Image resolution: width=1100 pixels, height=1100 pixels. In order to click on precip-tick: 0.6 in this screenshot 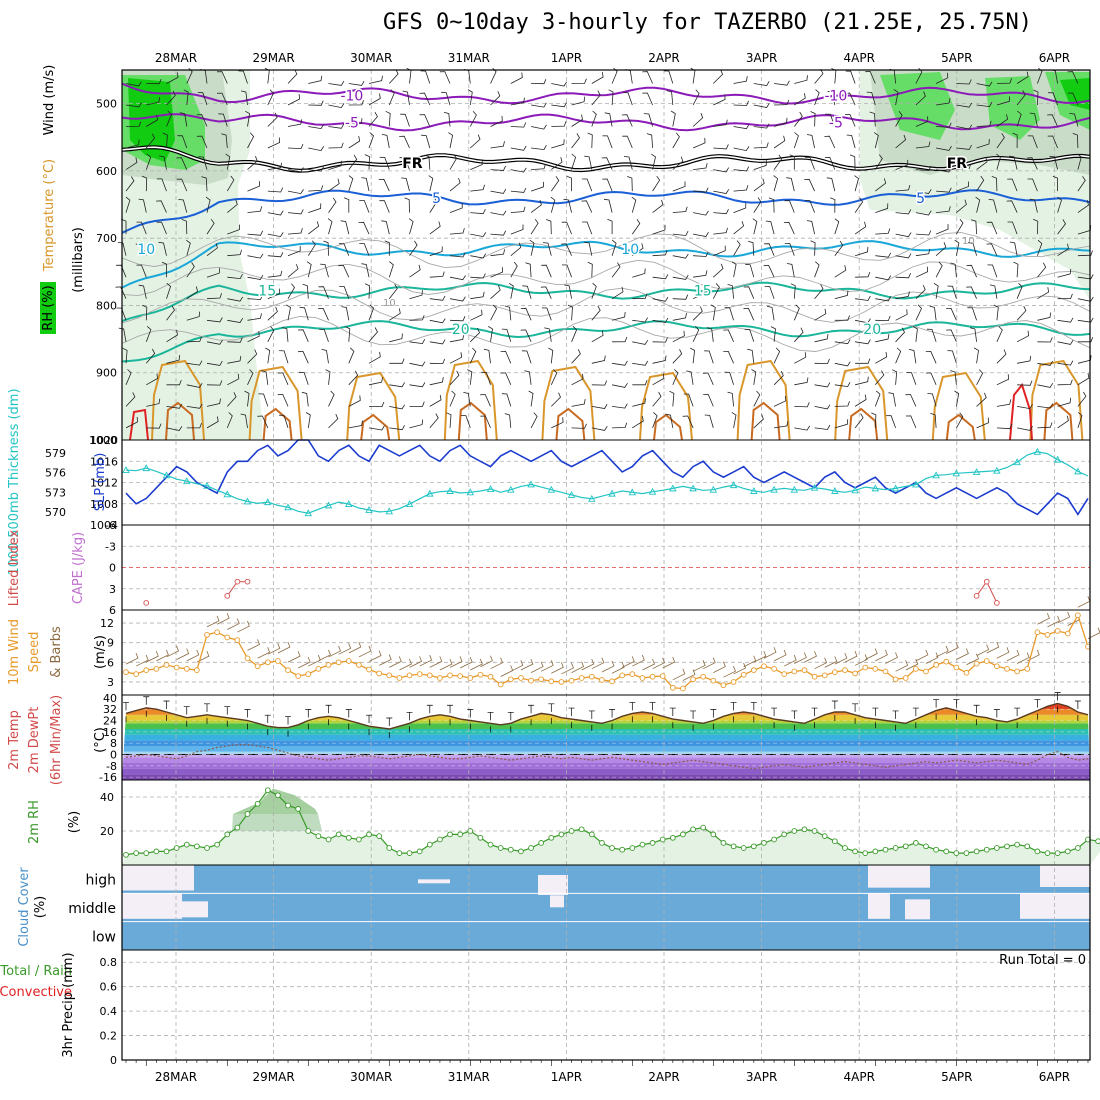, I will do `click(109, 987)`.